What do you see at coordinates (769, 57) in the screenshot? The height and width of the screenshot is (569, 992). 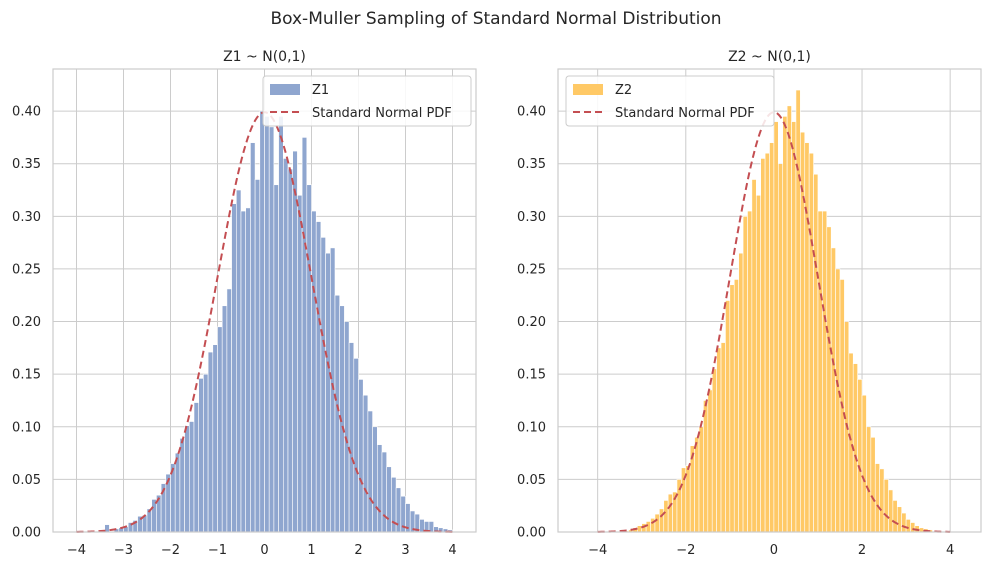 I see `subplot-title: Z2 ~ N(0,1)` at bounding box center [769, 57].